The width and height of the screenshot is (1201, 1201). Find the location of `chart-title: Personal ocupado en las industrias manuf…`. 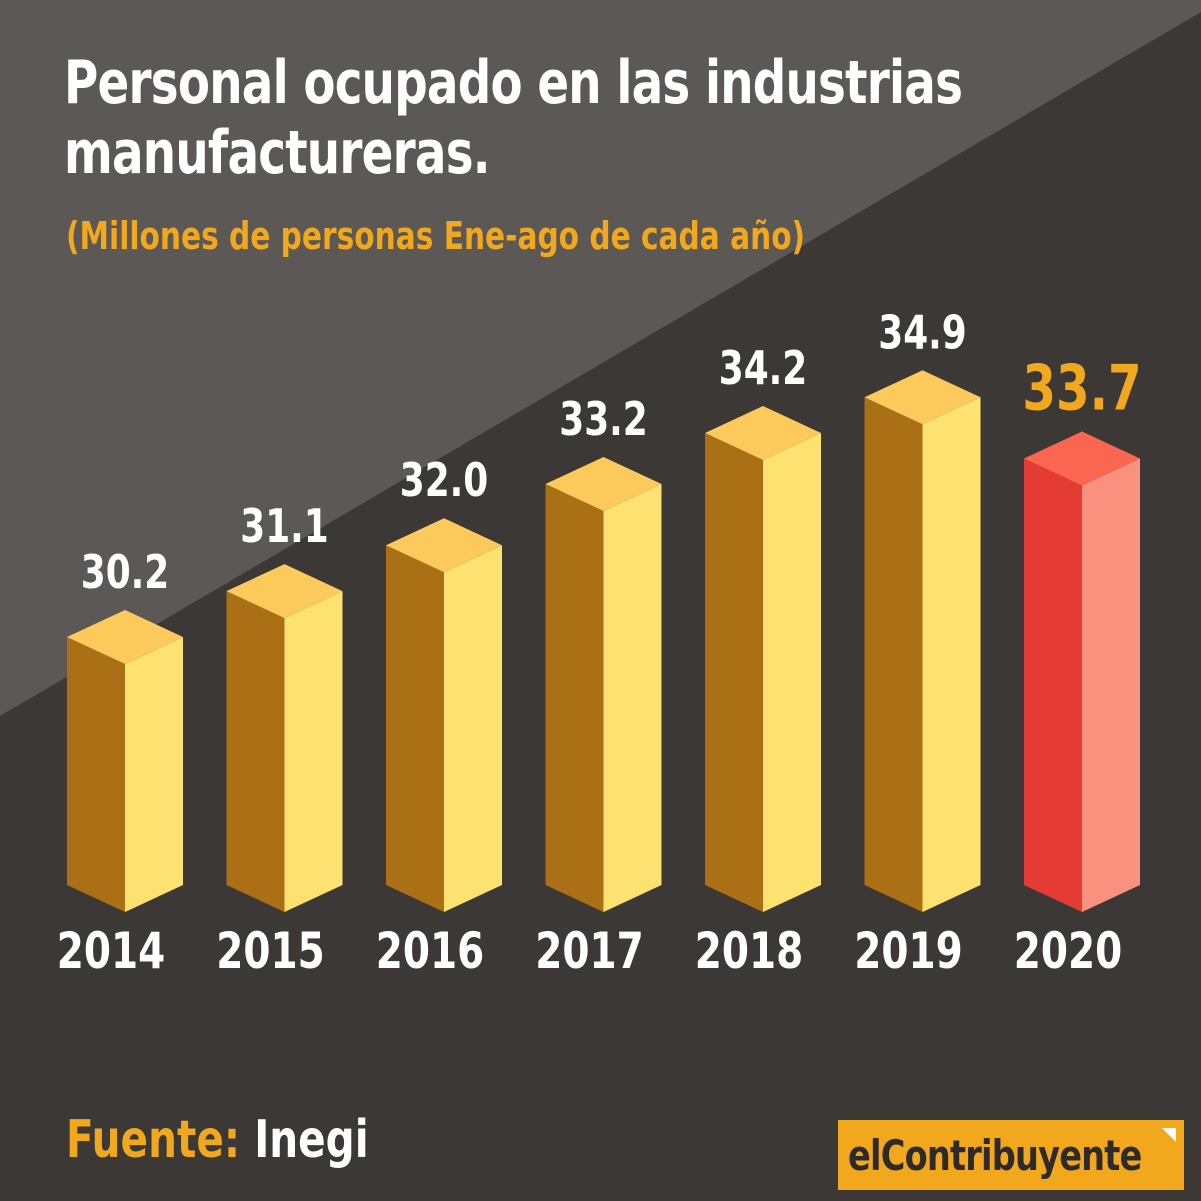

chart-title: Personal ocupado en las industrias manuf… is located at coordinates (513, 118).